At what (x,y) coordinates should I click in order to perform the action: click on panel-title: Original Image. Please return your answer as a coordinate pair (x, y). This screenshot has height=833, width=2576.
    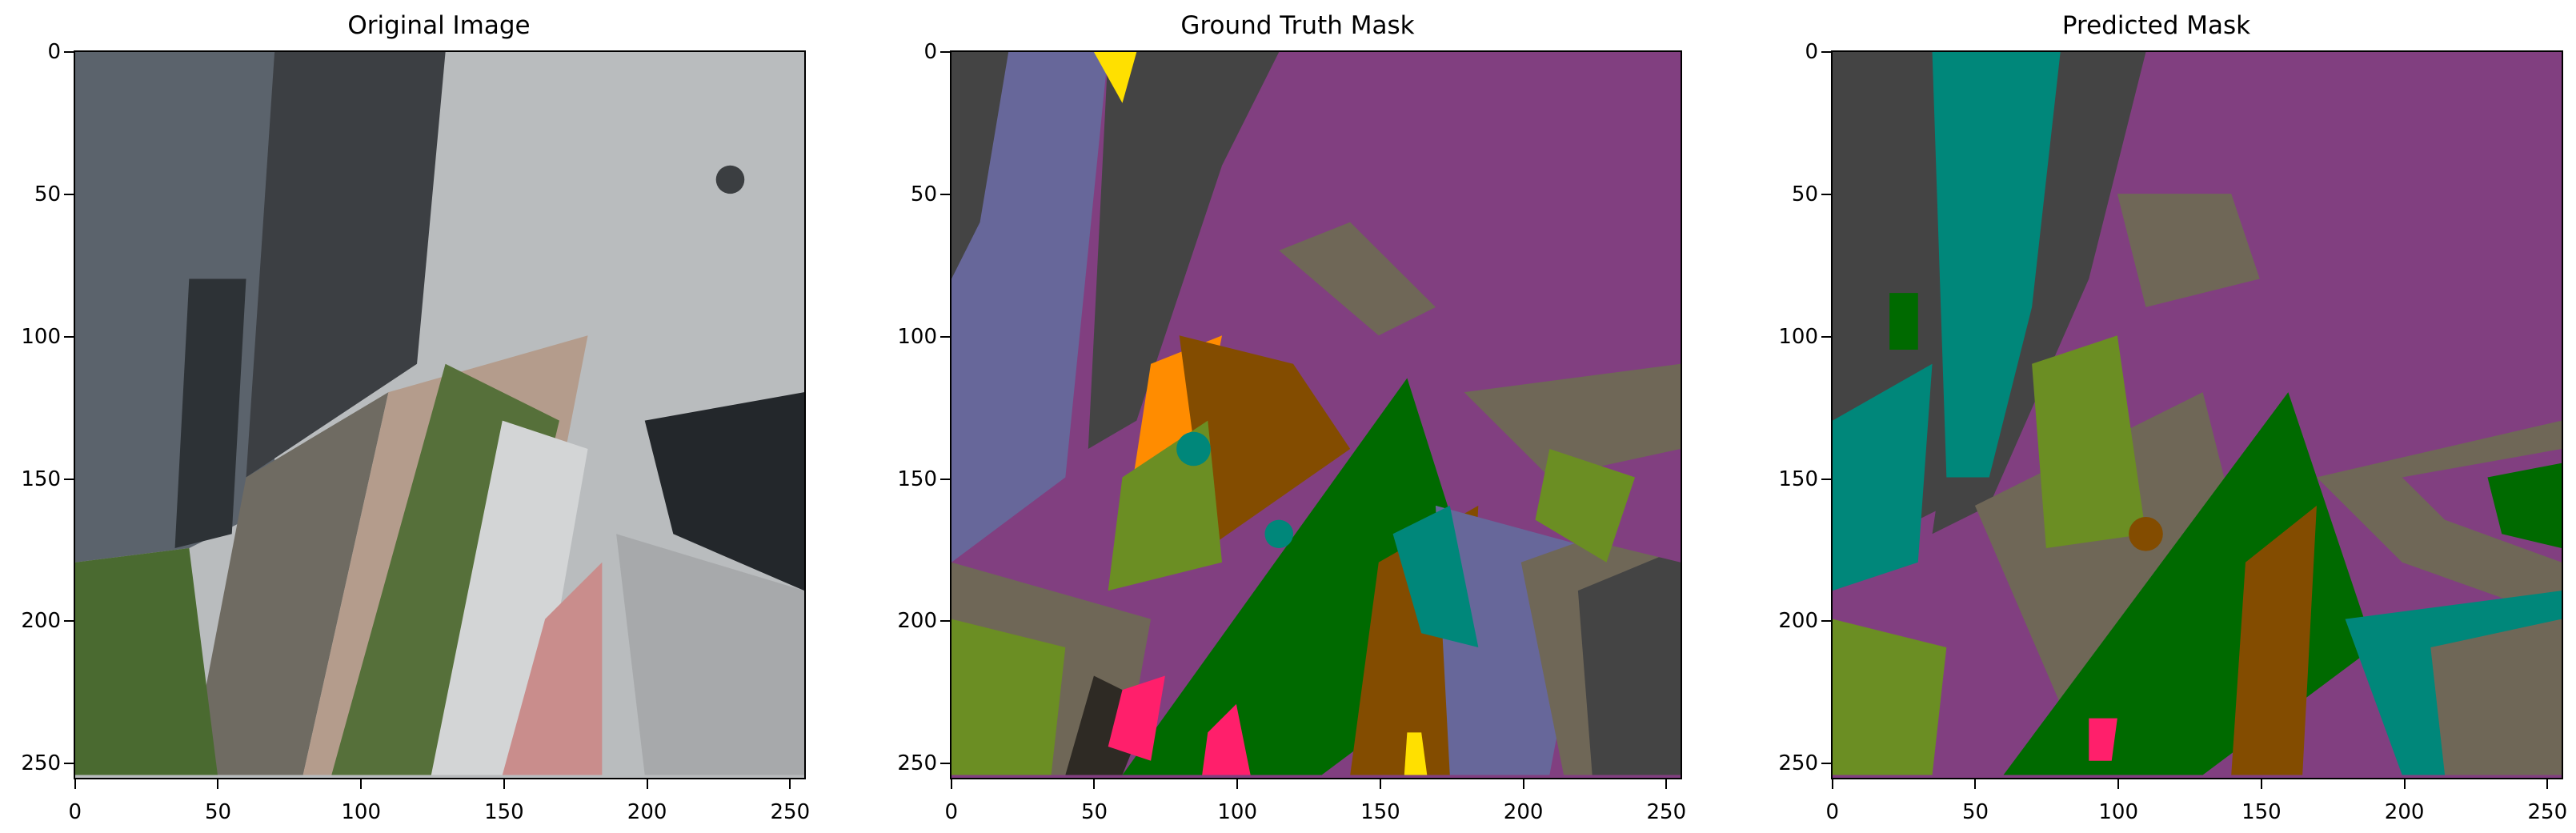
    Looking at the image, I should click on (439, 25).